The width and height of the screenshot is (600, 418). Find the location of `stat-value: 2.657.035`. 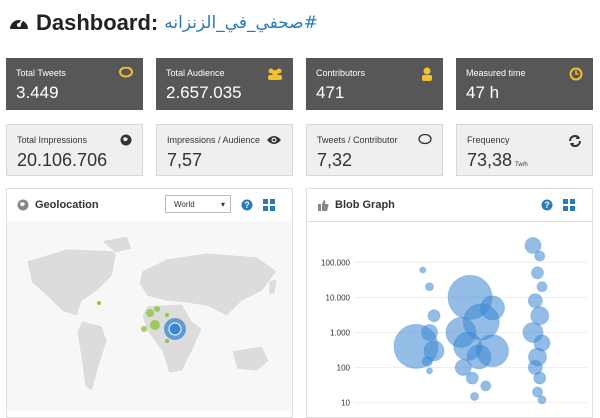

stat-value: 2.657.035 is located at coordinates (204, 92).